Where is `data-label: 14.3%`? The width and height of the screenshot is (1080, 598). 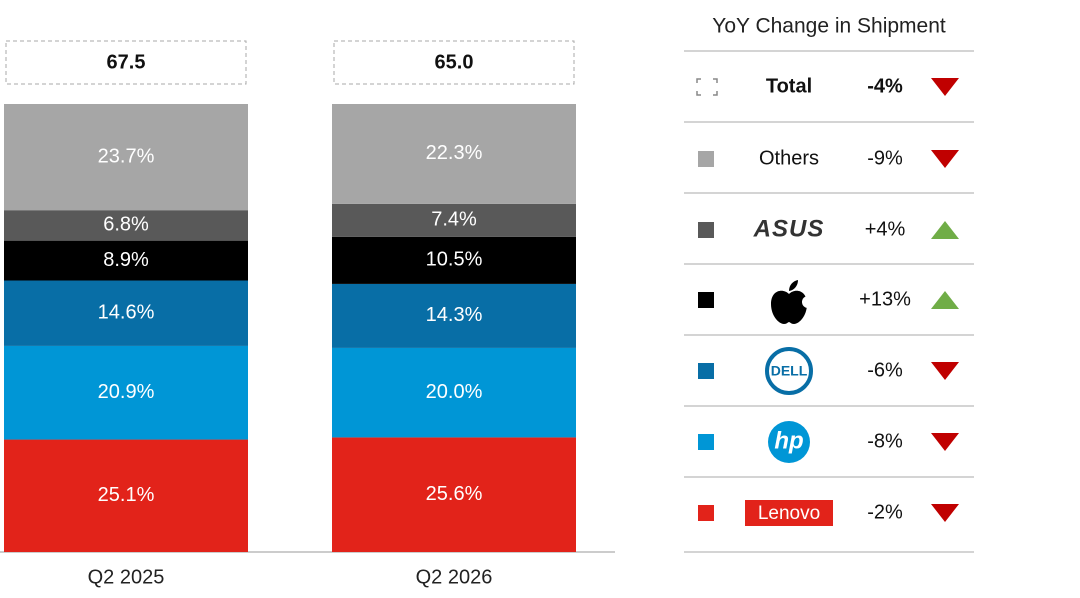
data-label: 14.3% is located at coordinates (454, 315).